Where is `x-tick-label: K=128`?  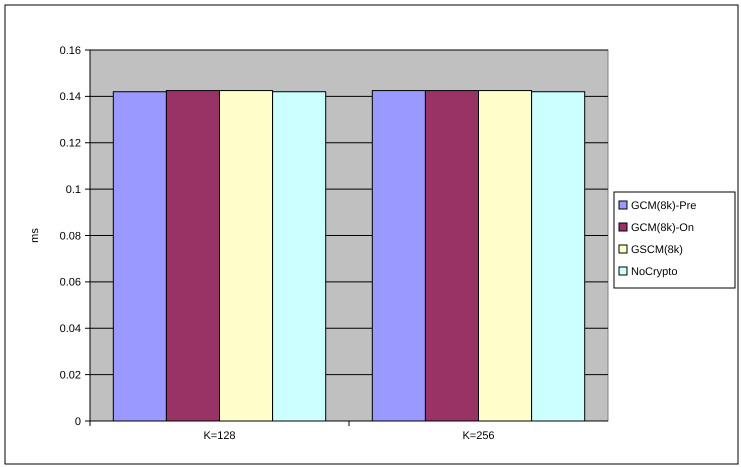 x-tick-label: K=128 is located at coordinates (219, 436).